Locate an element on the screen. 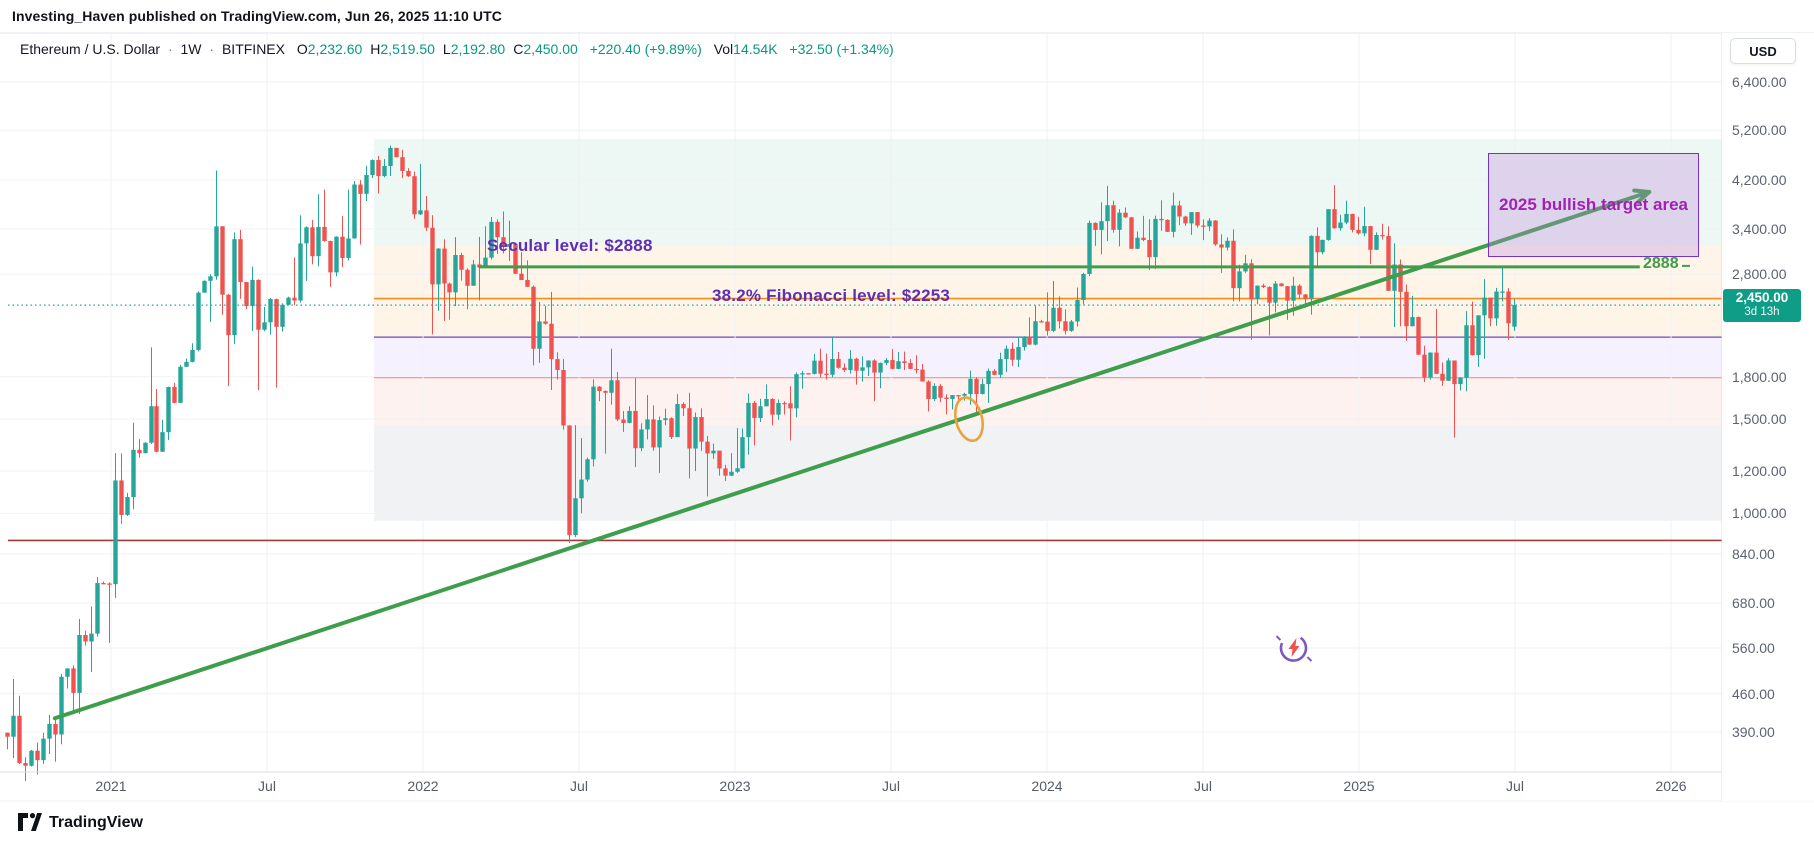 This screenshot has height=847, width=1814. ohlc-values: O2,232.60 H2,519.50 L2,192.80 C2,450.00 is located at coordinates (433, 49).